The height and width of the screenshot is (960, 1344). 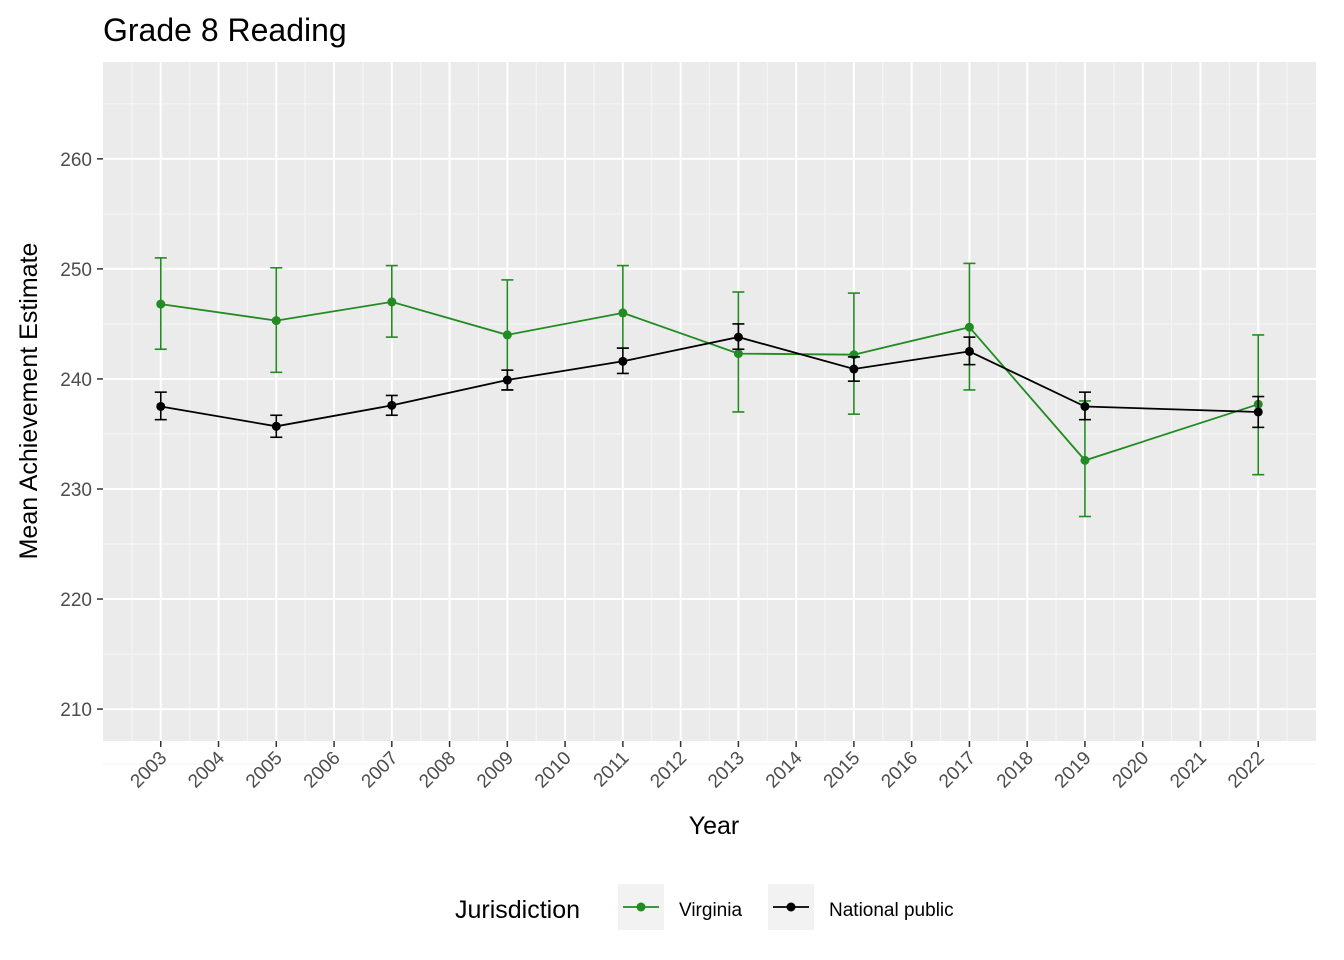 What do you see at coordinates (714, 826) in the screenshot?
I see `x-axis-title: Year` at bounding box center [714, 826].